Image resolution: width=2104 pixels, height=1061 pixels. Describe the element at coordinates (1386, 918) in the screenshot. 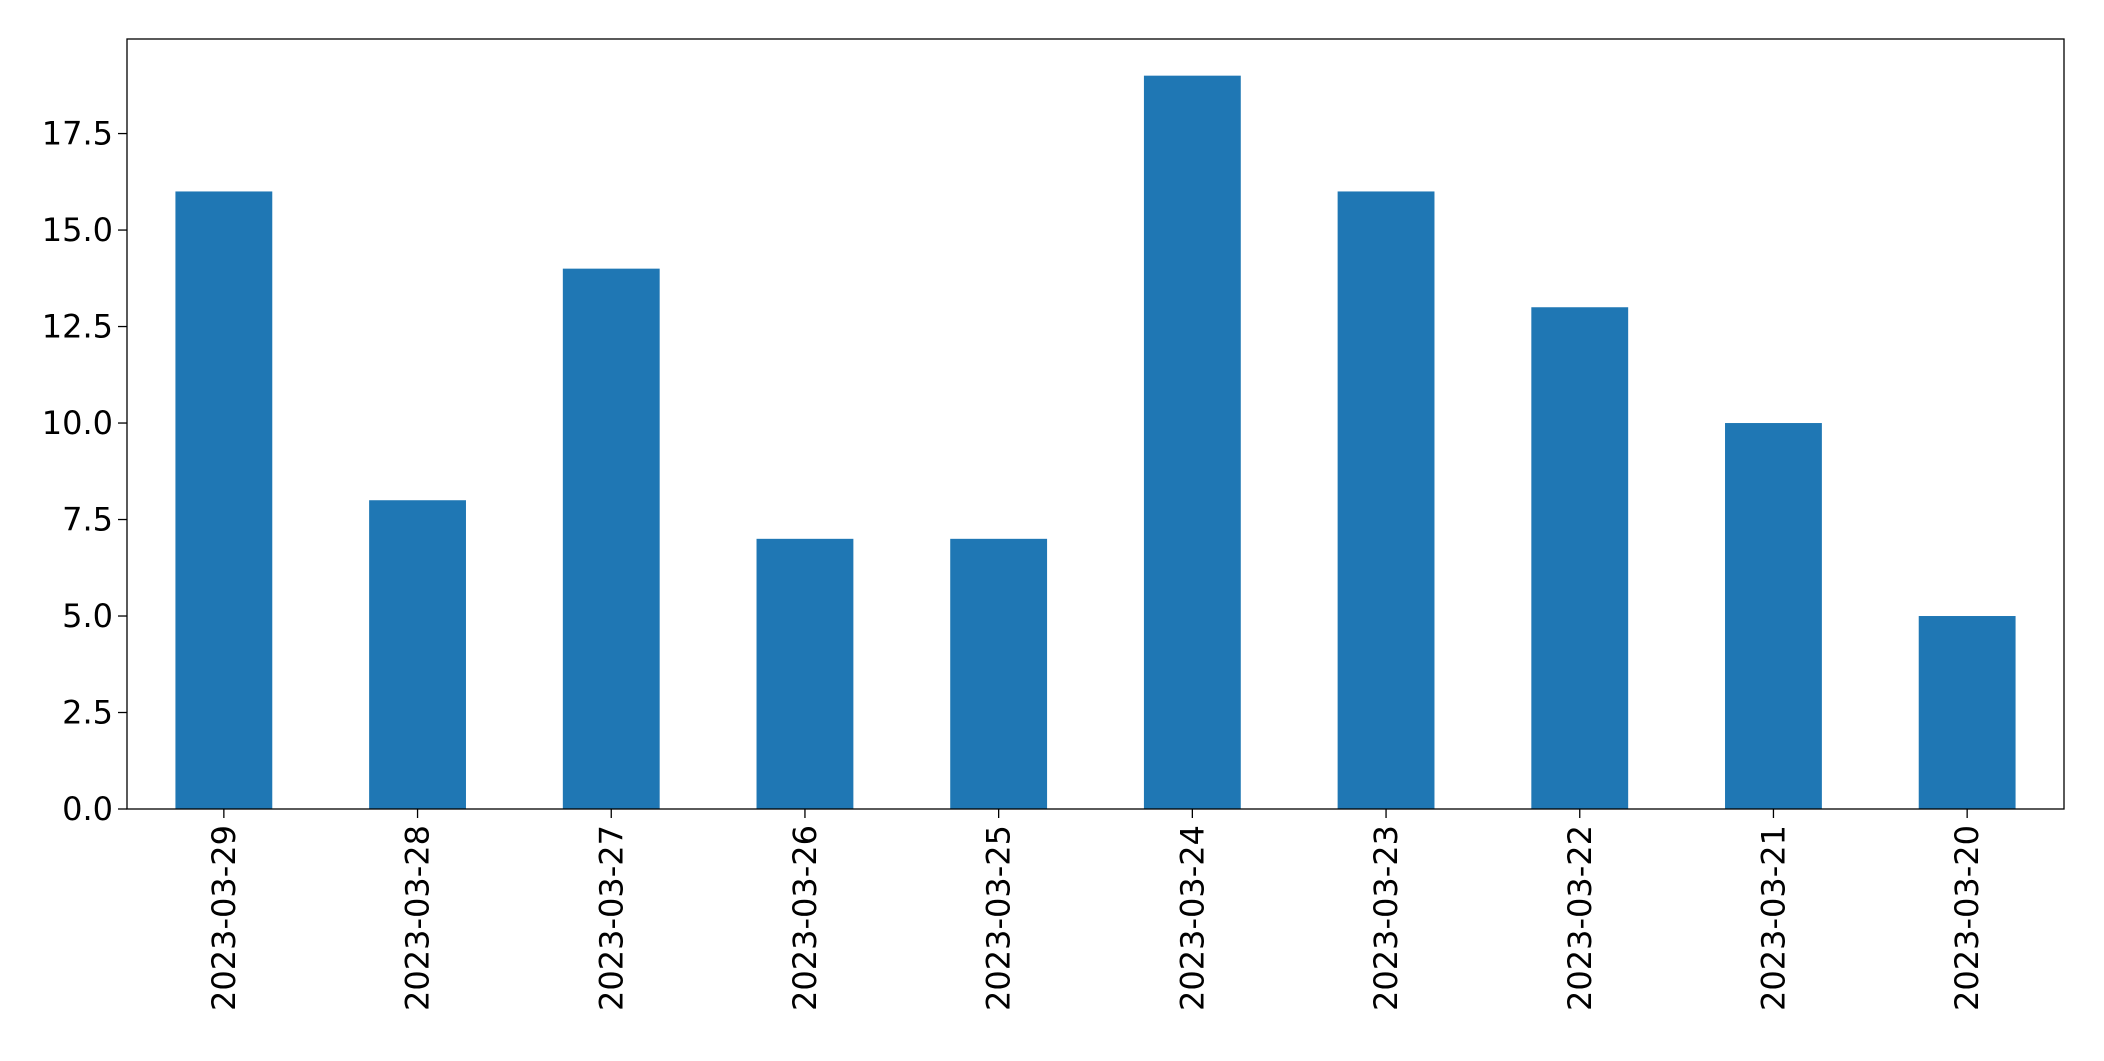

I see `x-tick-label: 2023-03-23` at that location.